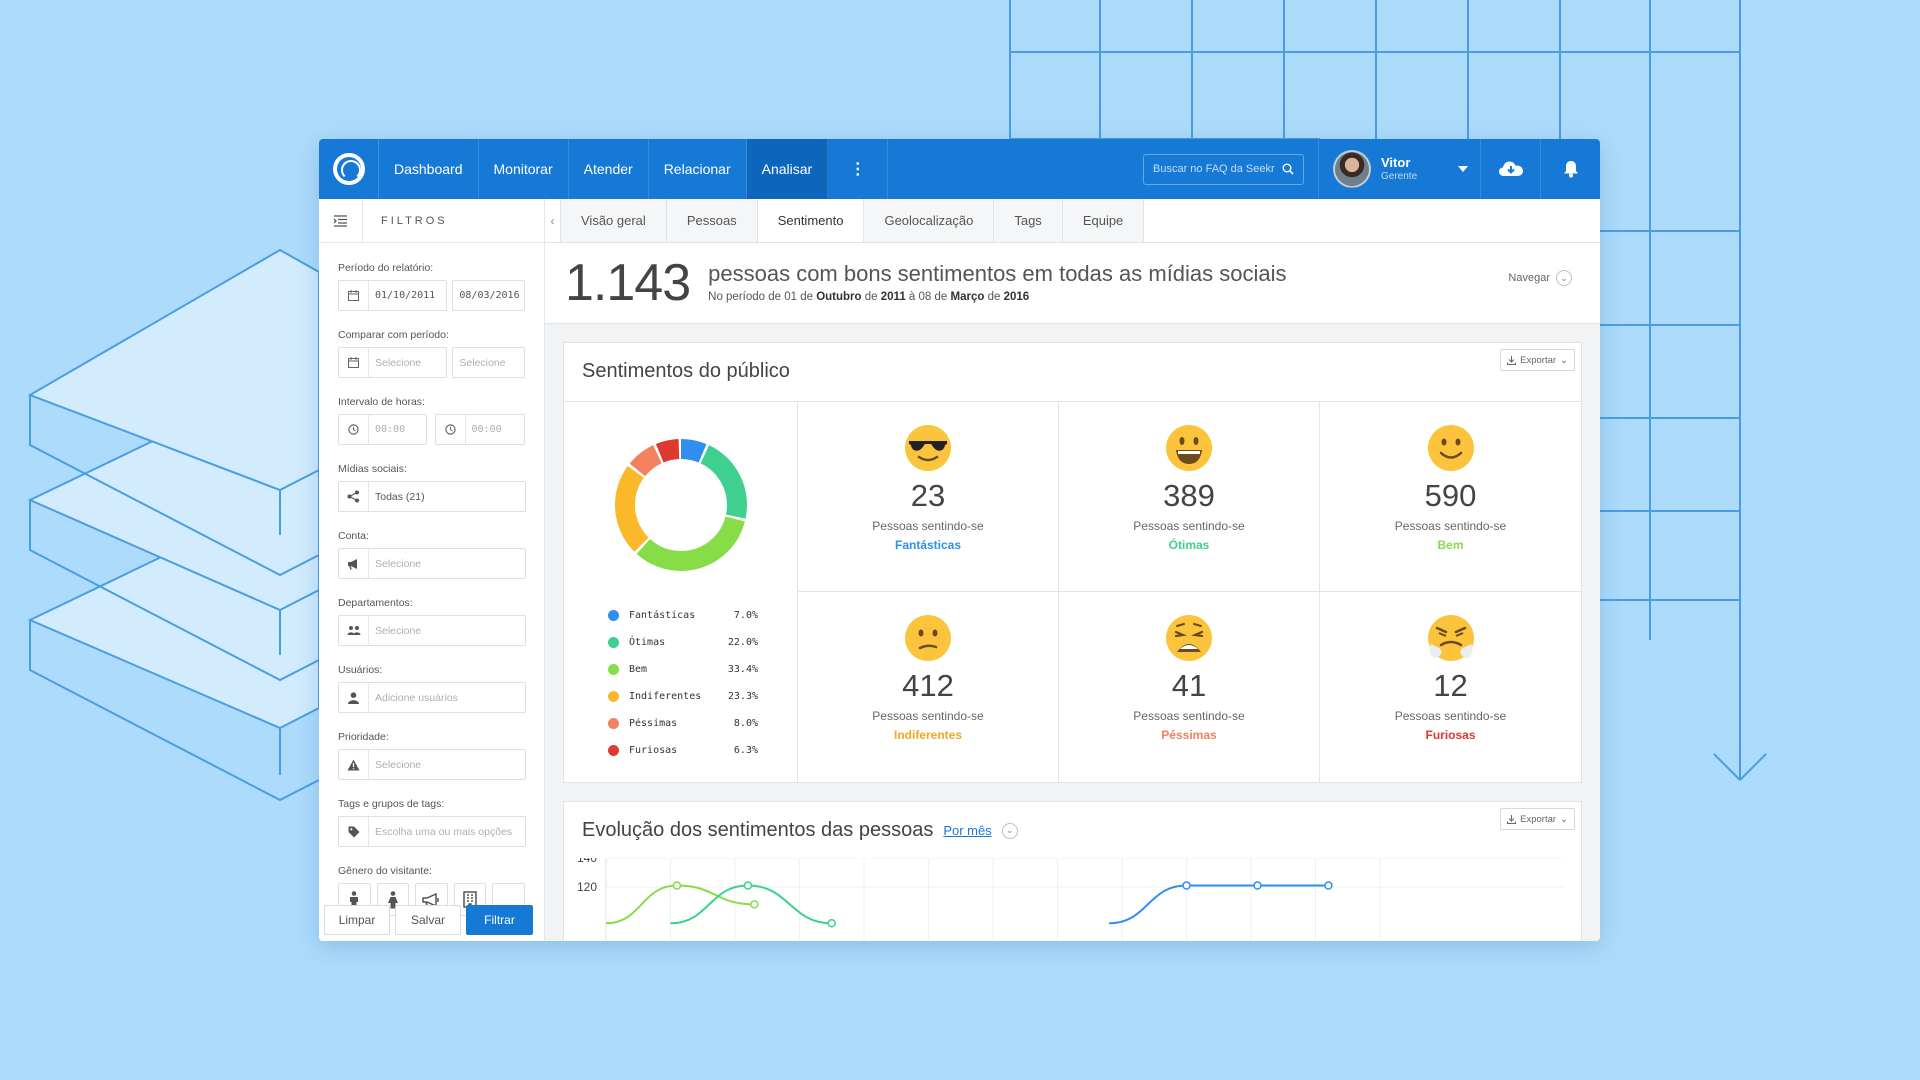 This screenshot has height=1080, width=1920. I want to click on legend-item: Furiosas 6.3%, so click(683, 750).